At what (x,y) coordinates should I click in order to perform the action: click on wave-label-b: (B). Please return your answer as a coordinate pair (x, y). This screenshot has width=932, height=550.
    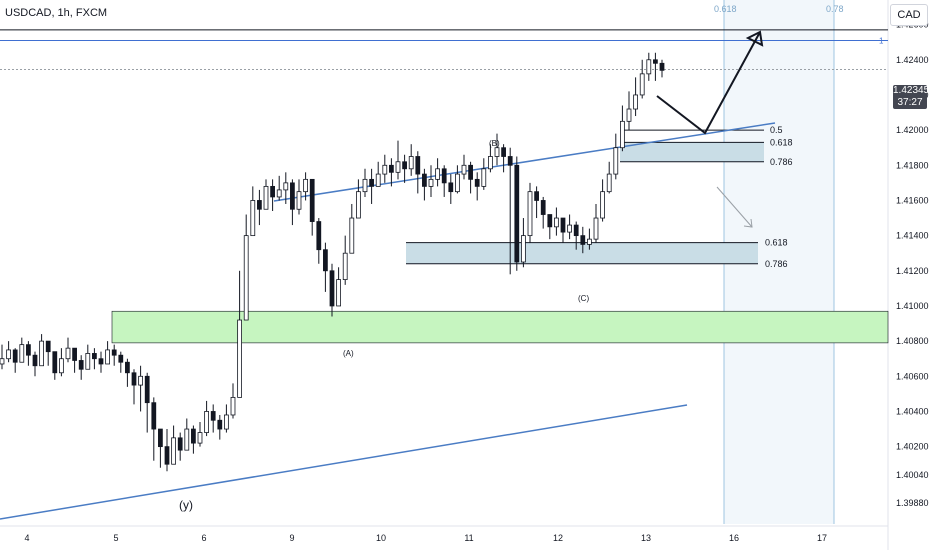
    Looking at the image, I should click on (494, 143).